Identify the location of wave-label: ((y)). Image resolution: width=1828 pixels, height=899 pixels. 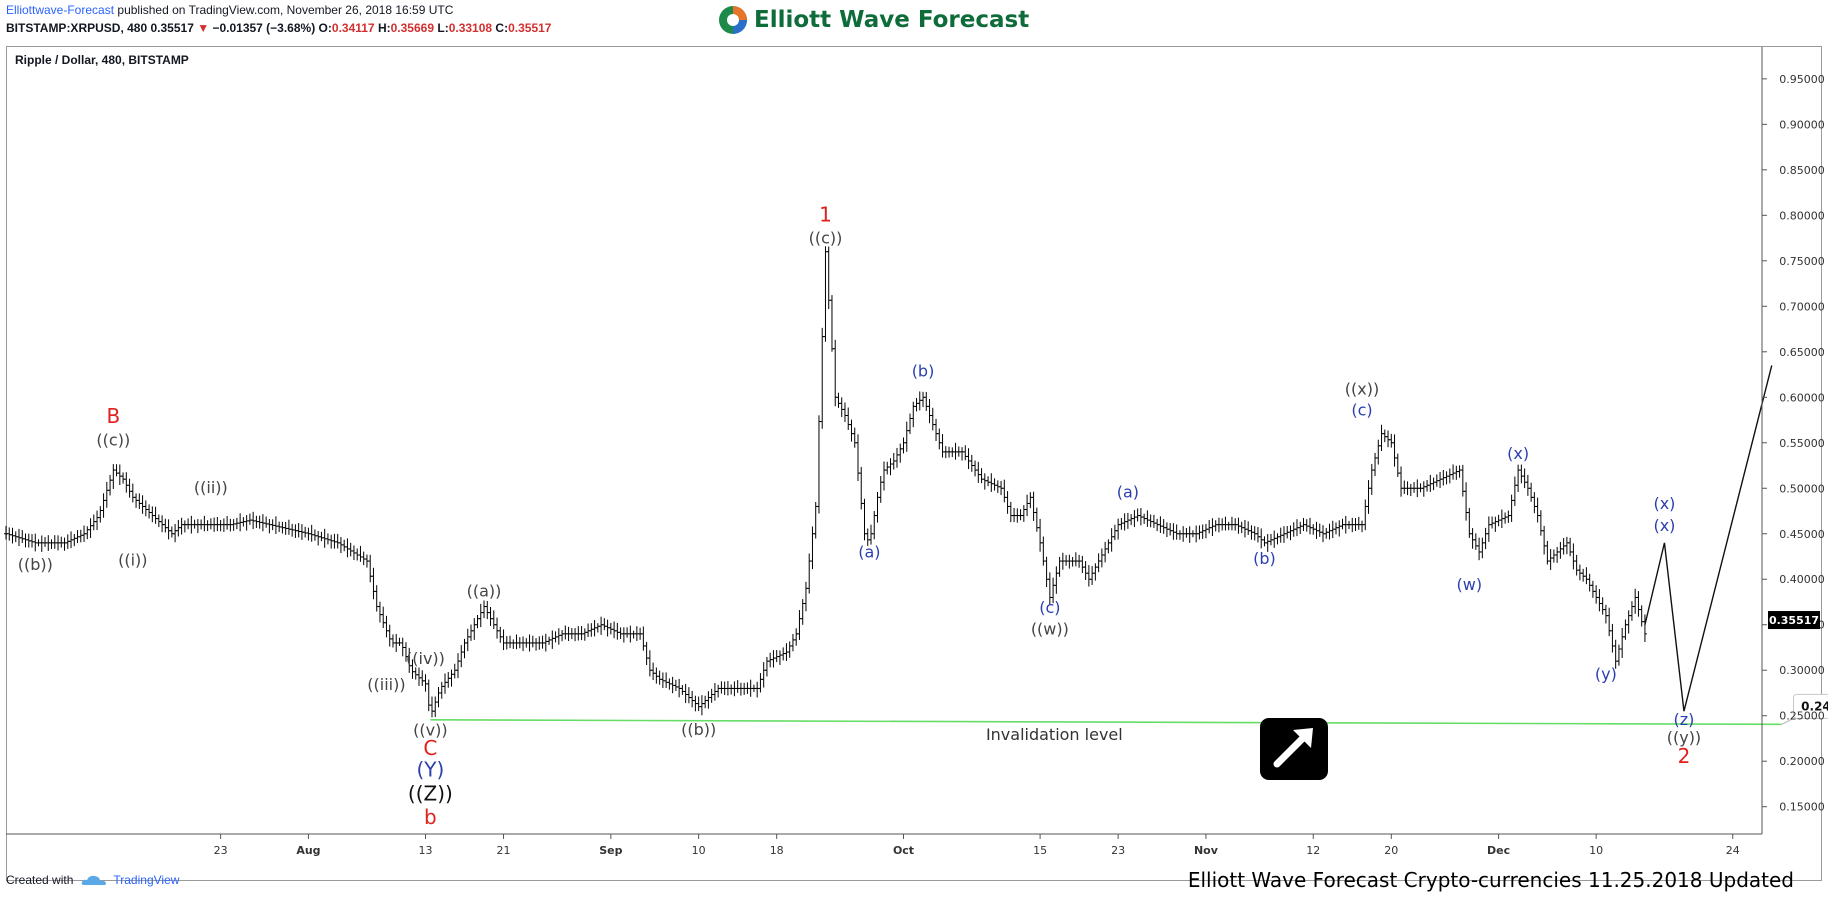
(1684, 737).